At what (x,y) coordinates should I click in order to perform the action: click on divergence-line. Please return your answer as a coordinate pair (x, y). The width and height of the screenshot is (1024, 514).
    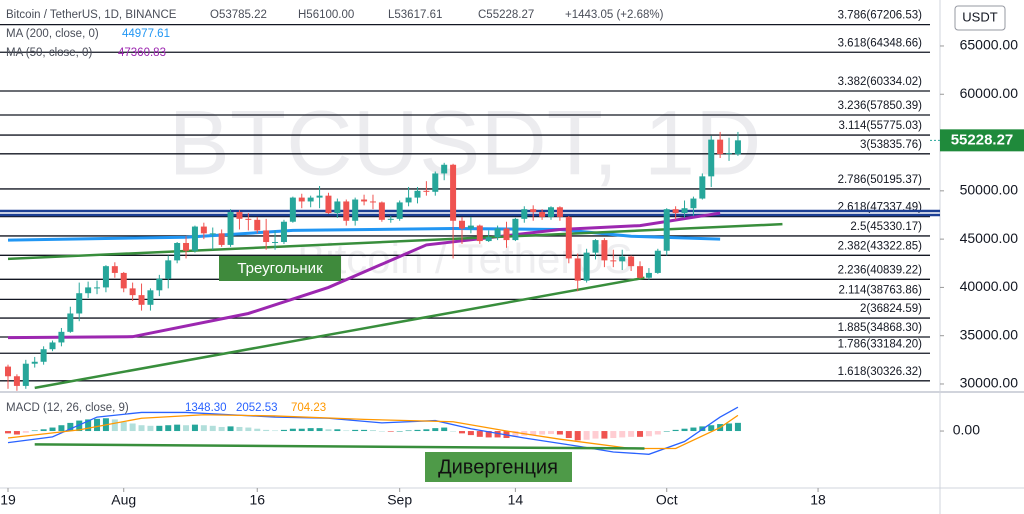
    Looking at the image, I should click on (339, 446).